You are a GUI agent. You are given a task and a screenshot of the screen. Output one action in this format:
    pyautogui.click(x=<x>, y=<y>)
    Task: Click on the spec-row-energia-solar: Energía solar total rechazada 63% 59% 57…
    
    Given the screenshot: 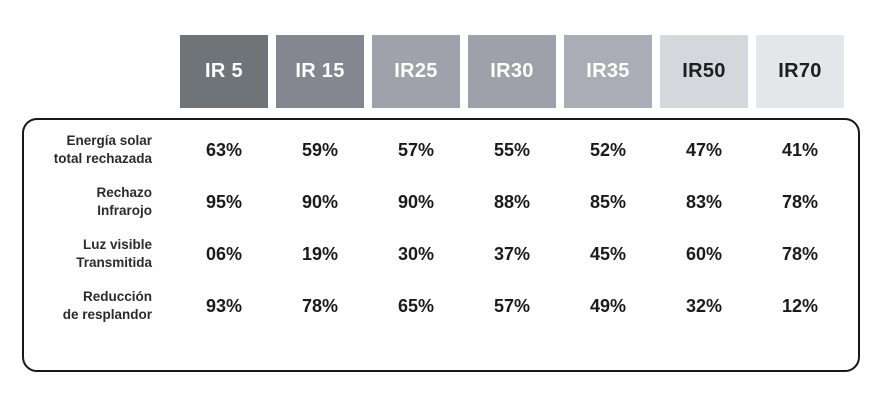 What is the action you would take?
    pyautogui.click(x=441, y=150)
    